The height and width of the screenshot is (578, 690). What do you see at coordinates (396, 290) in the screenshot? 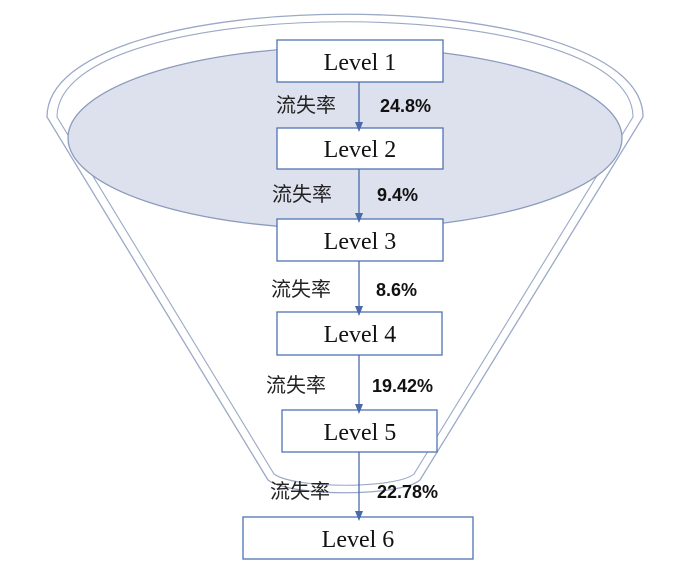
I see `loss-rate-value: 8.6%` at bounding box center [396, 290].